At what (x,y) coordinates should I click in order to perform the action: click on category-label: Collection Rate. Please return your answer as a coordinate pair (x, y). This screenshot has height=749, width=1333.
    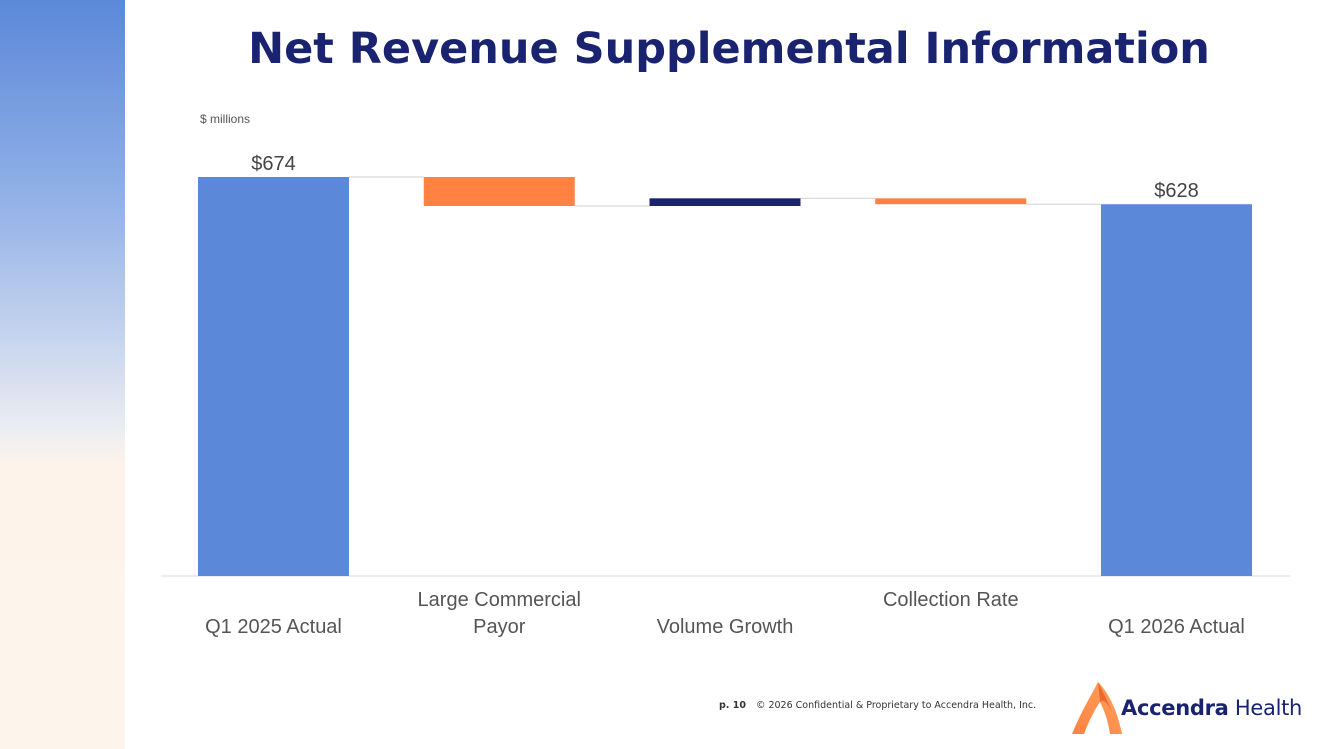
    Looking at the image, I should click on (951, 600).